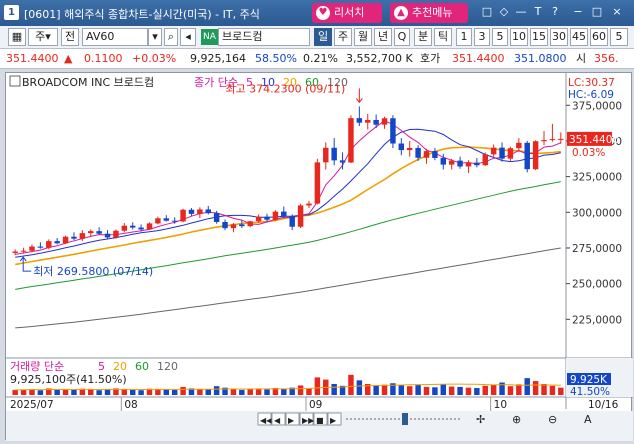  What do you see at coordinates (70, 37) in the screenshot?
I see `type-select: 전` at bounding box center [70, 37].